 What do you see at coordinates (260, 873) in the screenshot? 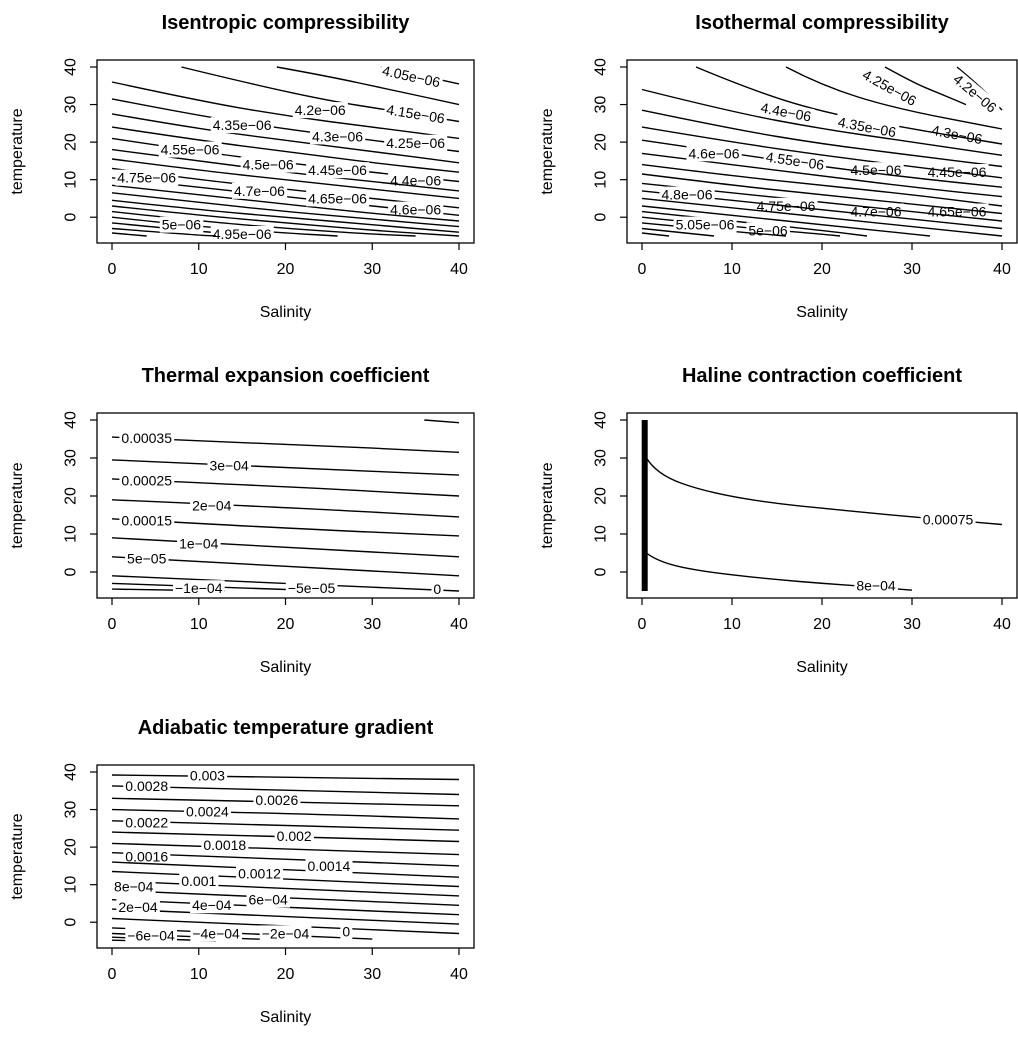
I see `contour-label-group: 0.0012` at bounding box center [260, 873].